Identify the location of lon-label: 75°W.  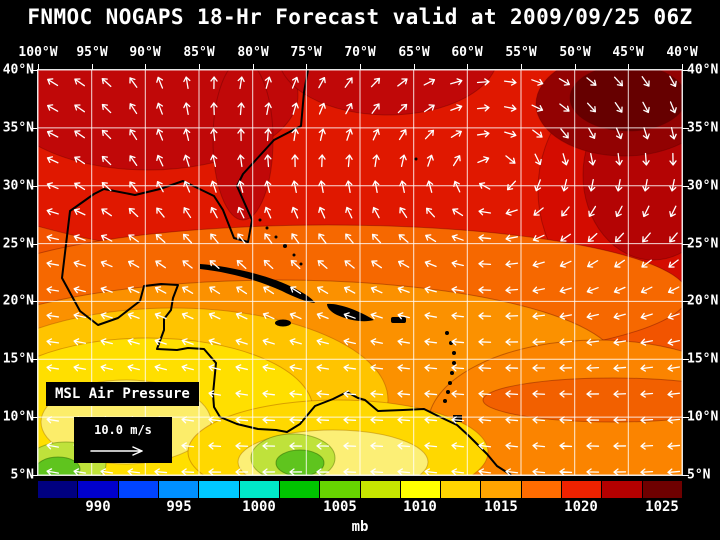
(306, 52).